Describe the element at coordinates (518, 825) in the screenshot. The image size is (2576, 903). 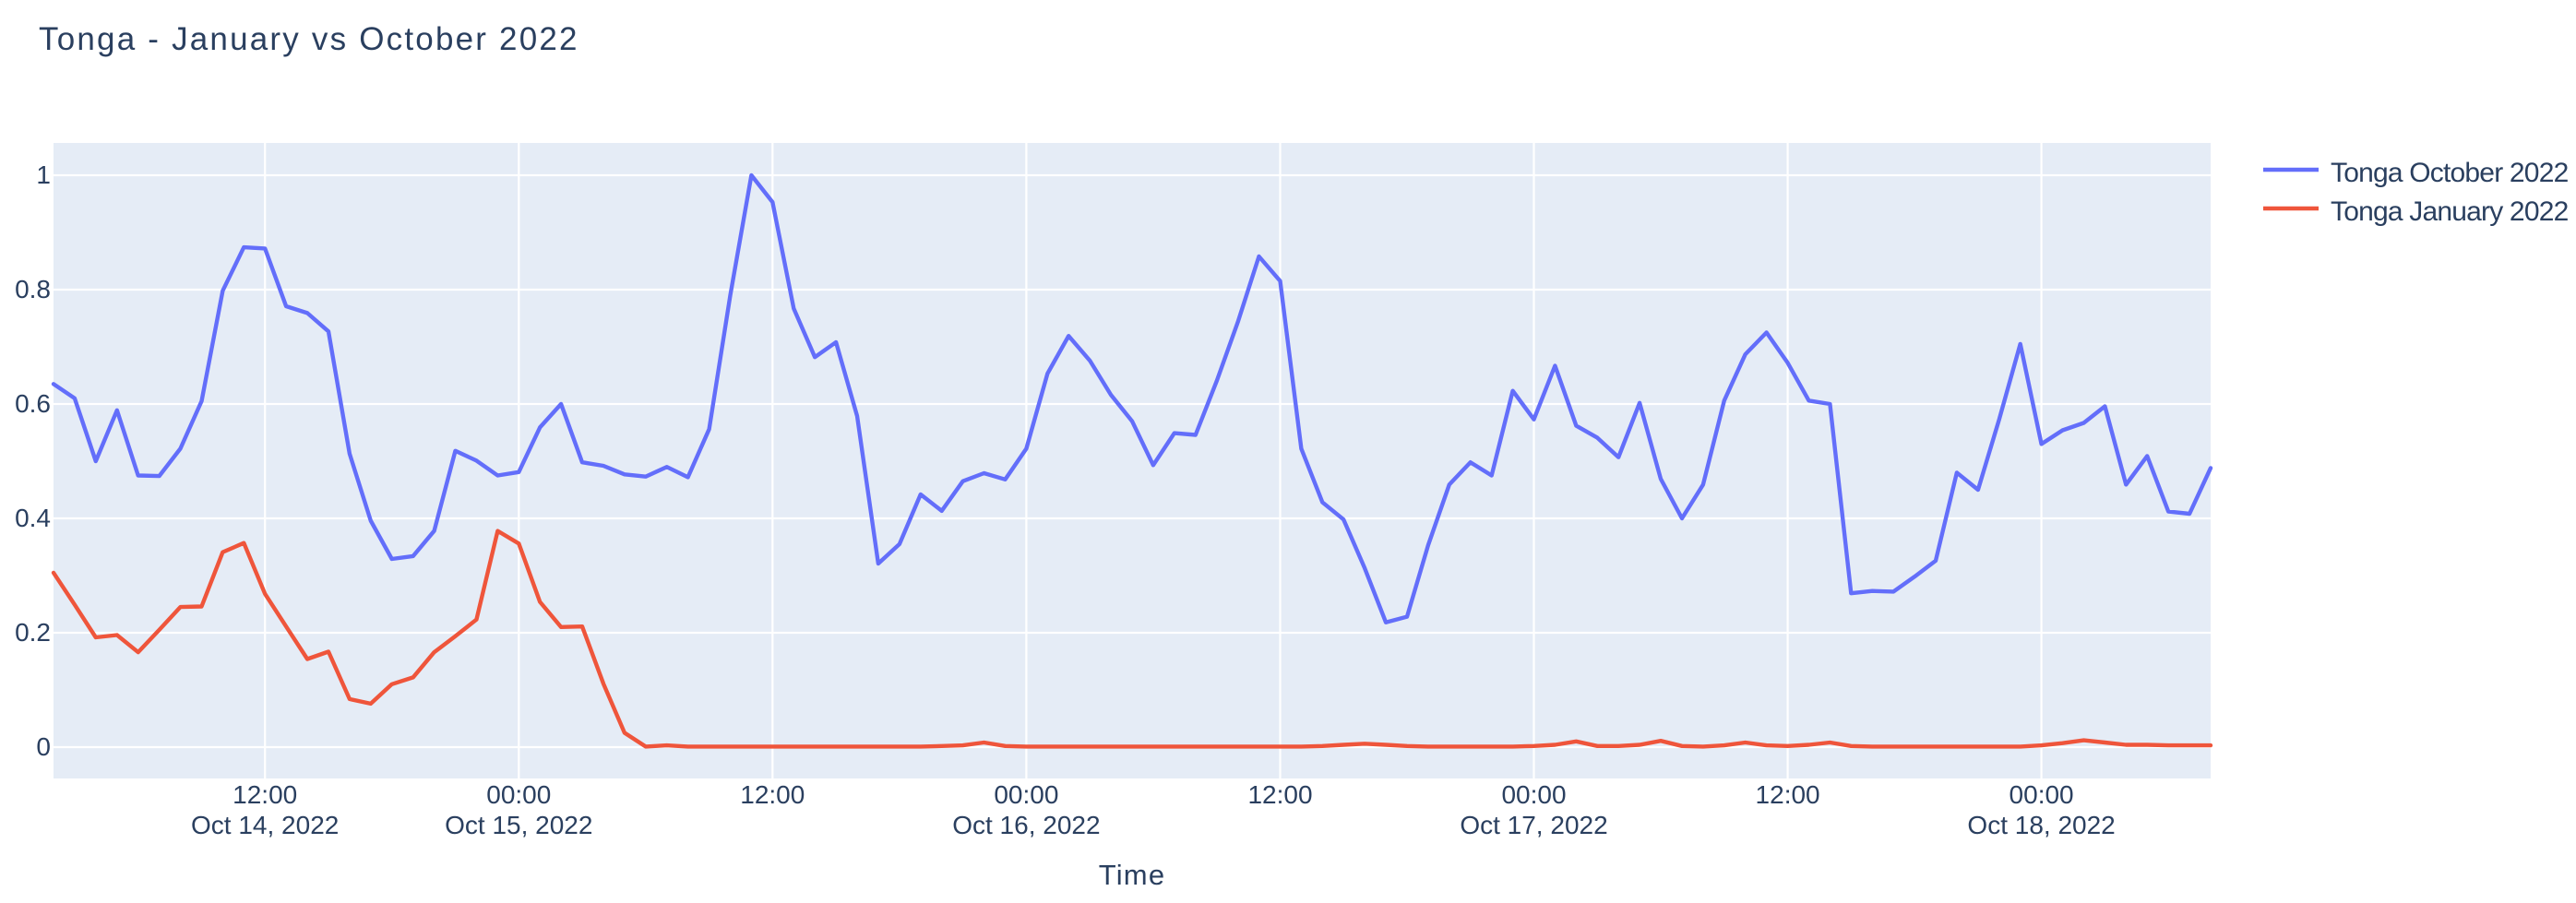
I see `svg-text: Oct 15, 2022` at that location.